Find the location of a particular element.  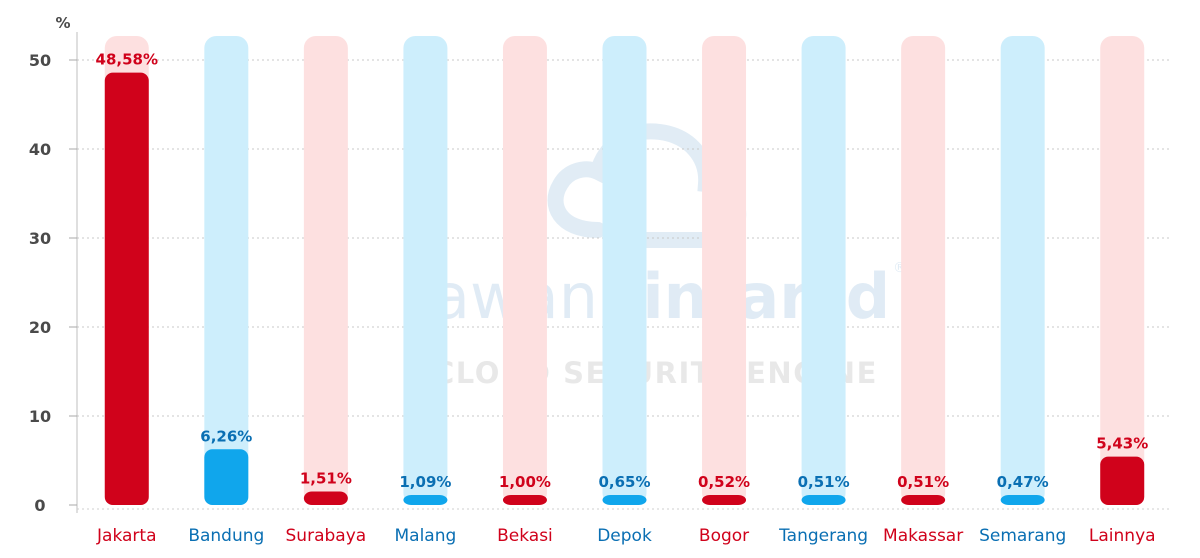

x-tick-label: Bogor is located at coordinates (724, 536).